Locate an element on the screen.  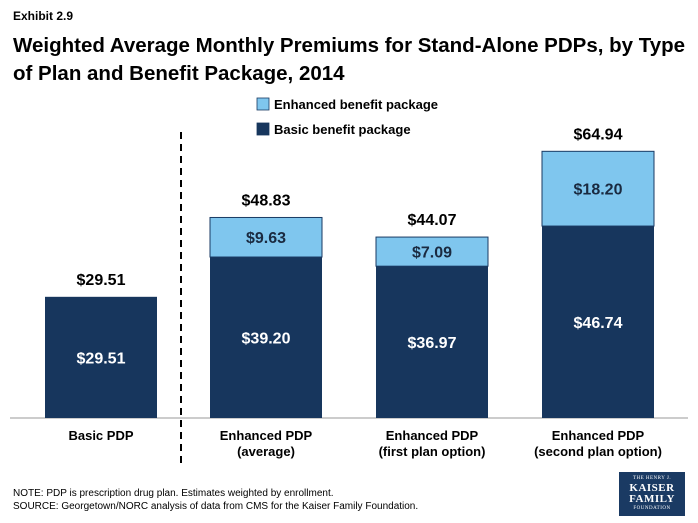
data-label-enhanced-2: $7.09 is located at coordinates (432, 253).